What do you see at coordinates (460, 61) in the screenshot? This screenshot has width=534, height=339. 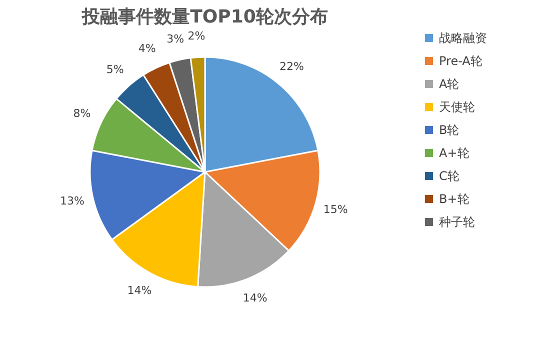 I see `legend-label: Pre-A轮` at bounding box center [460, 61].